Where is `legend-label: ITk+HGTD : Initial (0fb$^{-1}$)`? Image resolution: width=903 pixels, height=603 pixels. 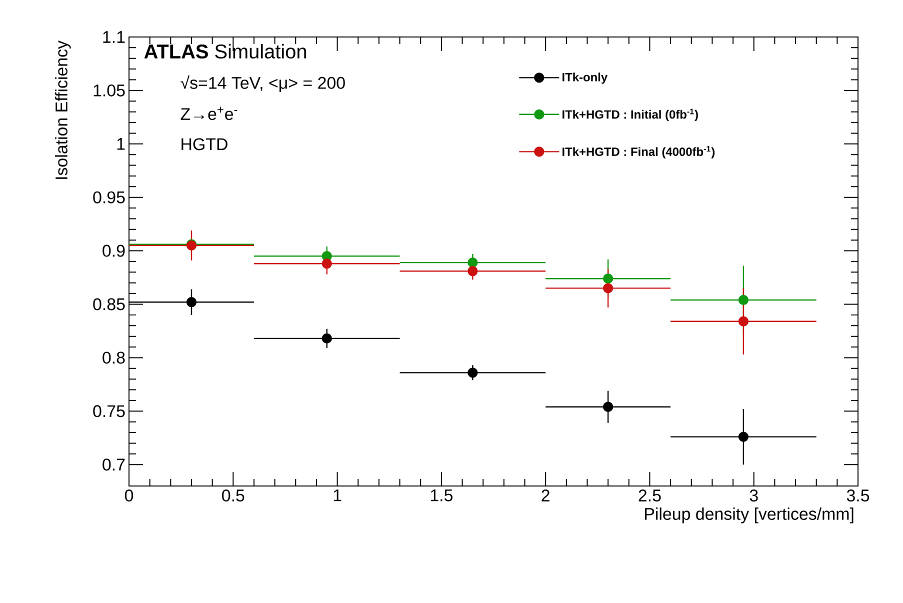 legend-label: ITk+HGTD : Initial (0fb$^{-1}$) is located at coordinates (630, 115).